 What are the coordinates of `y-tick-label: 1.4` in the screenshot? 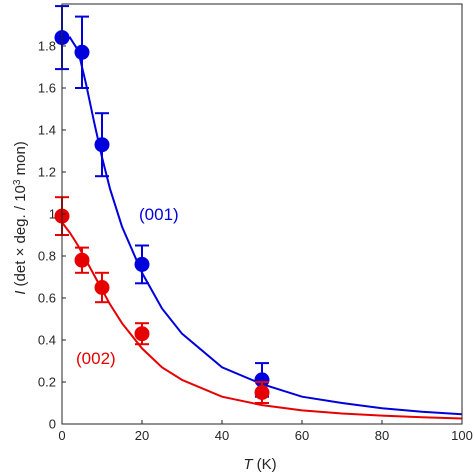 It's located at (47, 130).